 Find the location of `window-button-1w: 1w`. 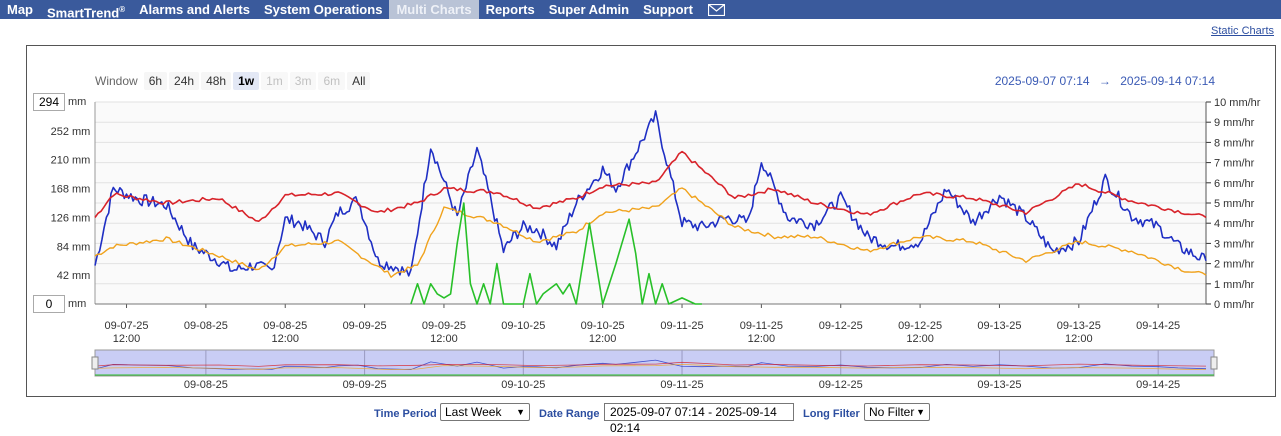

window-button-1w: 1w is located at coordinates (246, 81).